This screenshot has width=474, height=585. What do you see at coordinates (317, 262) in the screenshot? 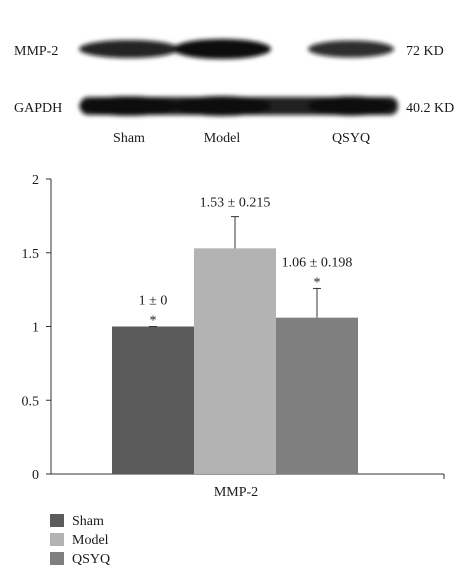
I see `value-label-qsyq: 1.06 ± 0.198` at bounding box center [317, 262].